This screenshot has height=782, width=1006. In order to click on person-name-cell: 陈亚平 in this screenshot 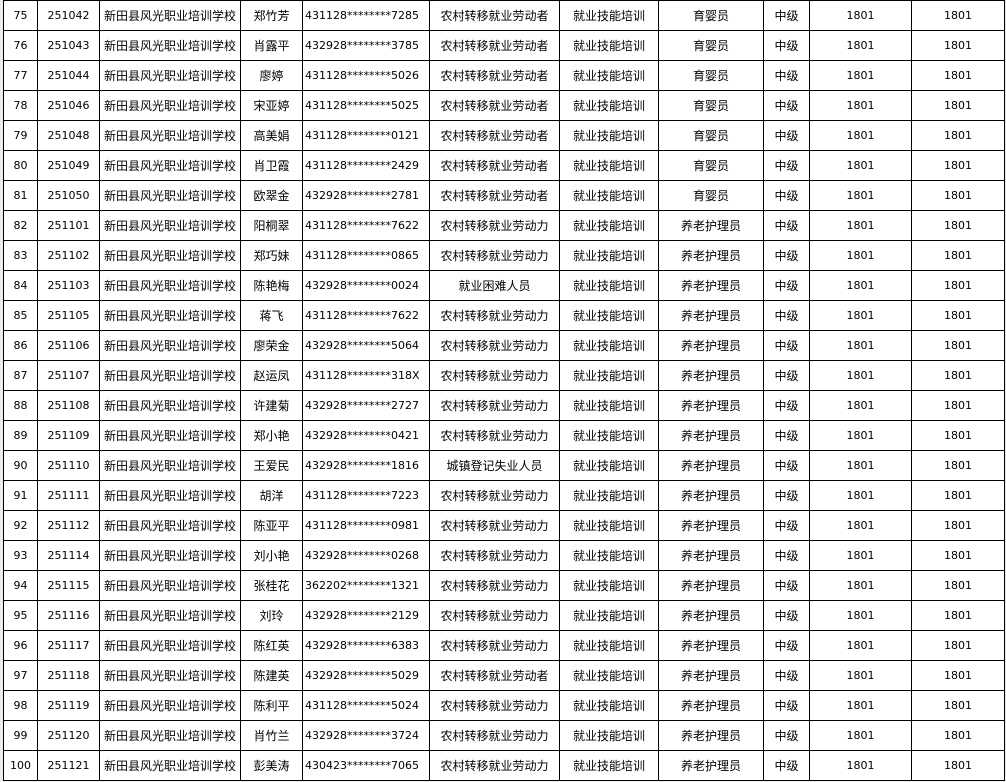, I will do `click(271, 525)`.